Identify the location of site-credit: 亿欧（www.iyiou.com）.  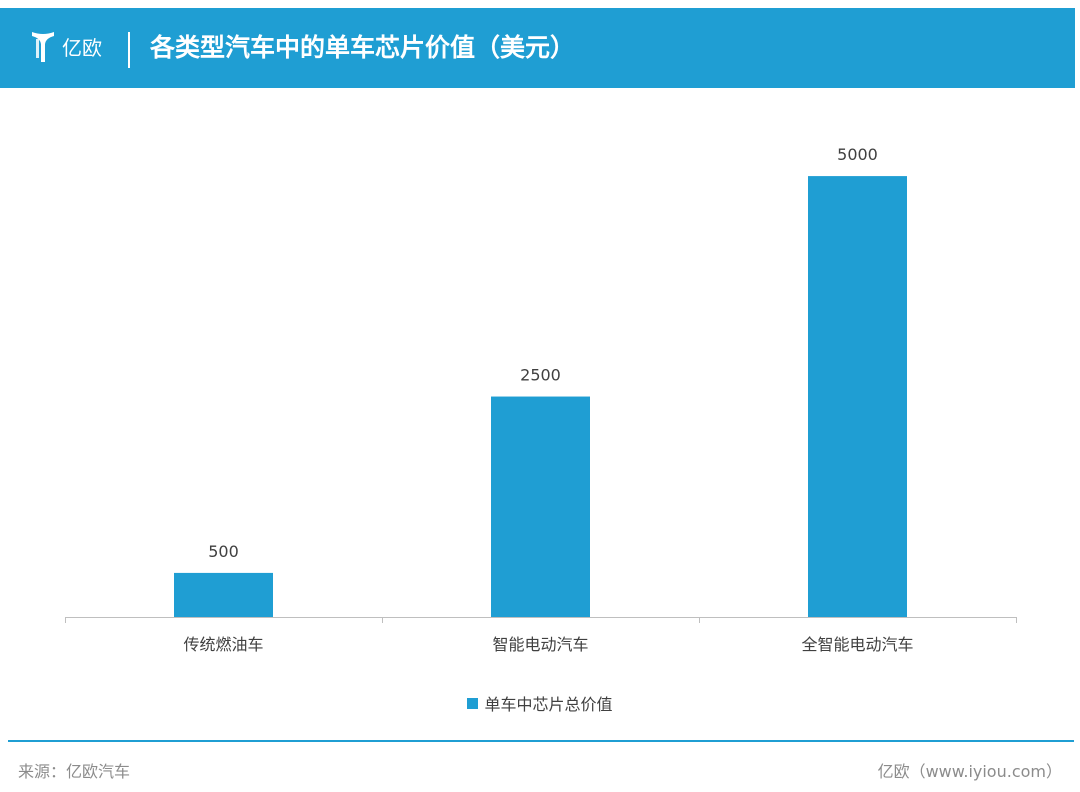
(969, 771).